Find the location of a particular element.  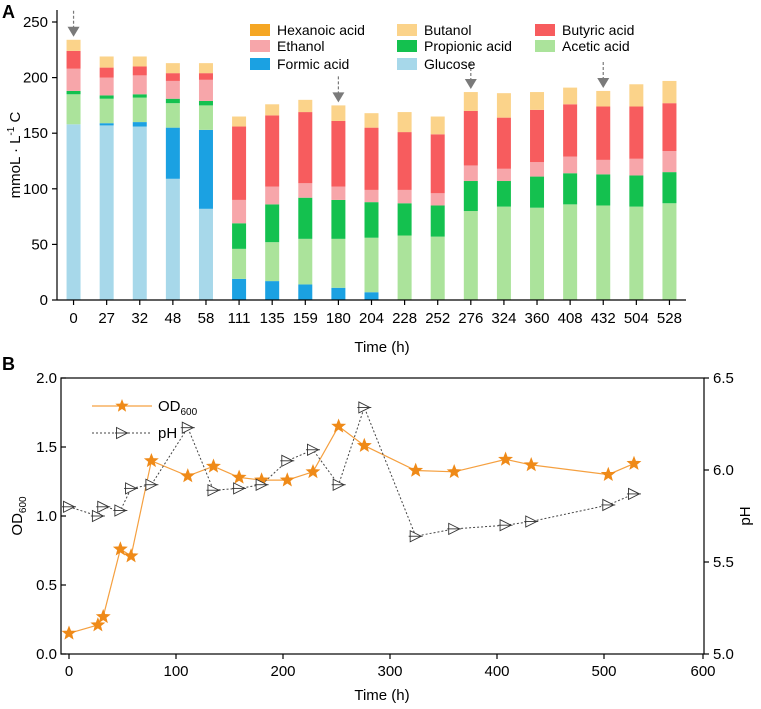

legend-label-butyric: Butyric acid is located at coordinates (598, 30).